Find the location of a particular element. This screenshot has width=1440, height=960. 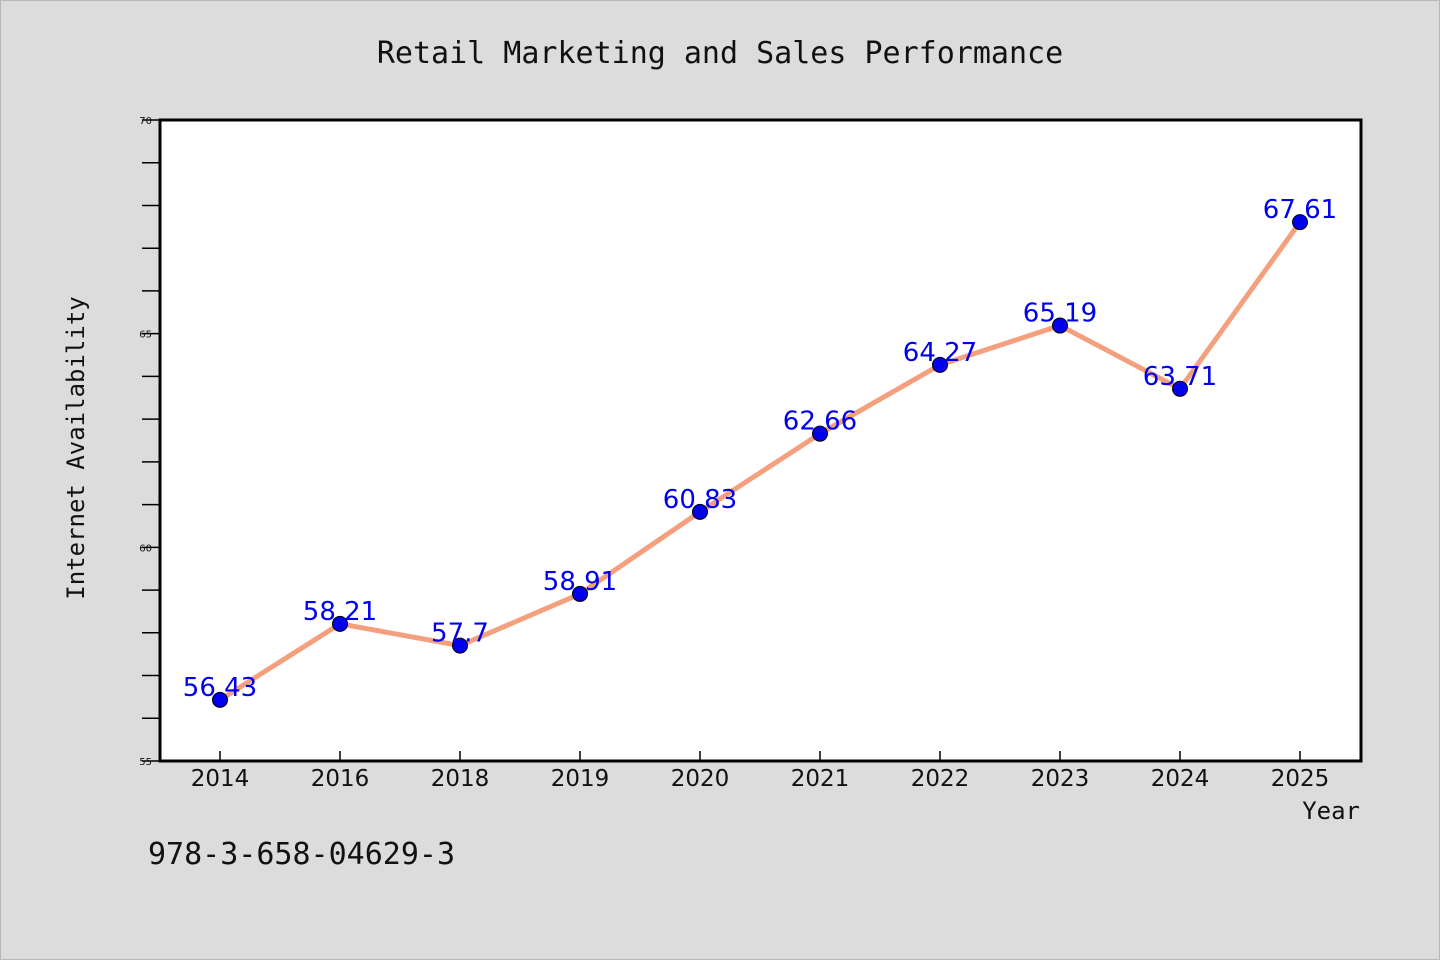

x-tick-label: 2022 is located at coordinates (940, 779).